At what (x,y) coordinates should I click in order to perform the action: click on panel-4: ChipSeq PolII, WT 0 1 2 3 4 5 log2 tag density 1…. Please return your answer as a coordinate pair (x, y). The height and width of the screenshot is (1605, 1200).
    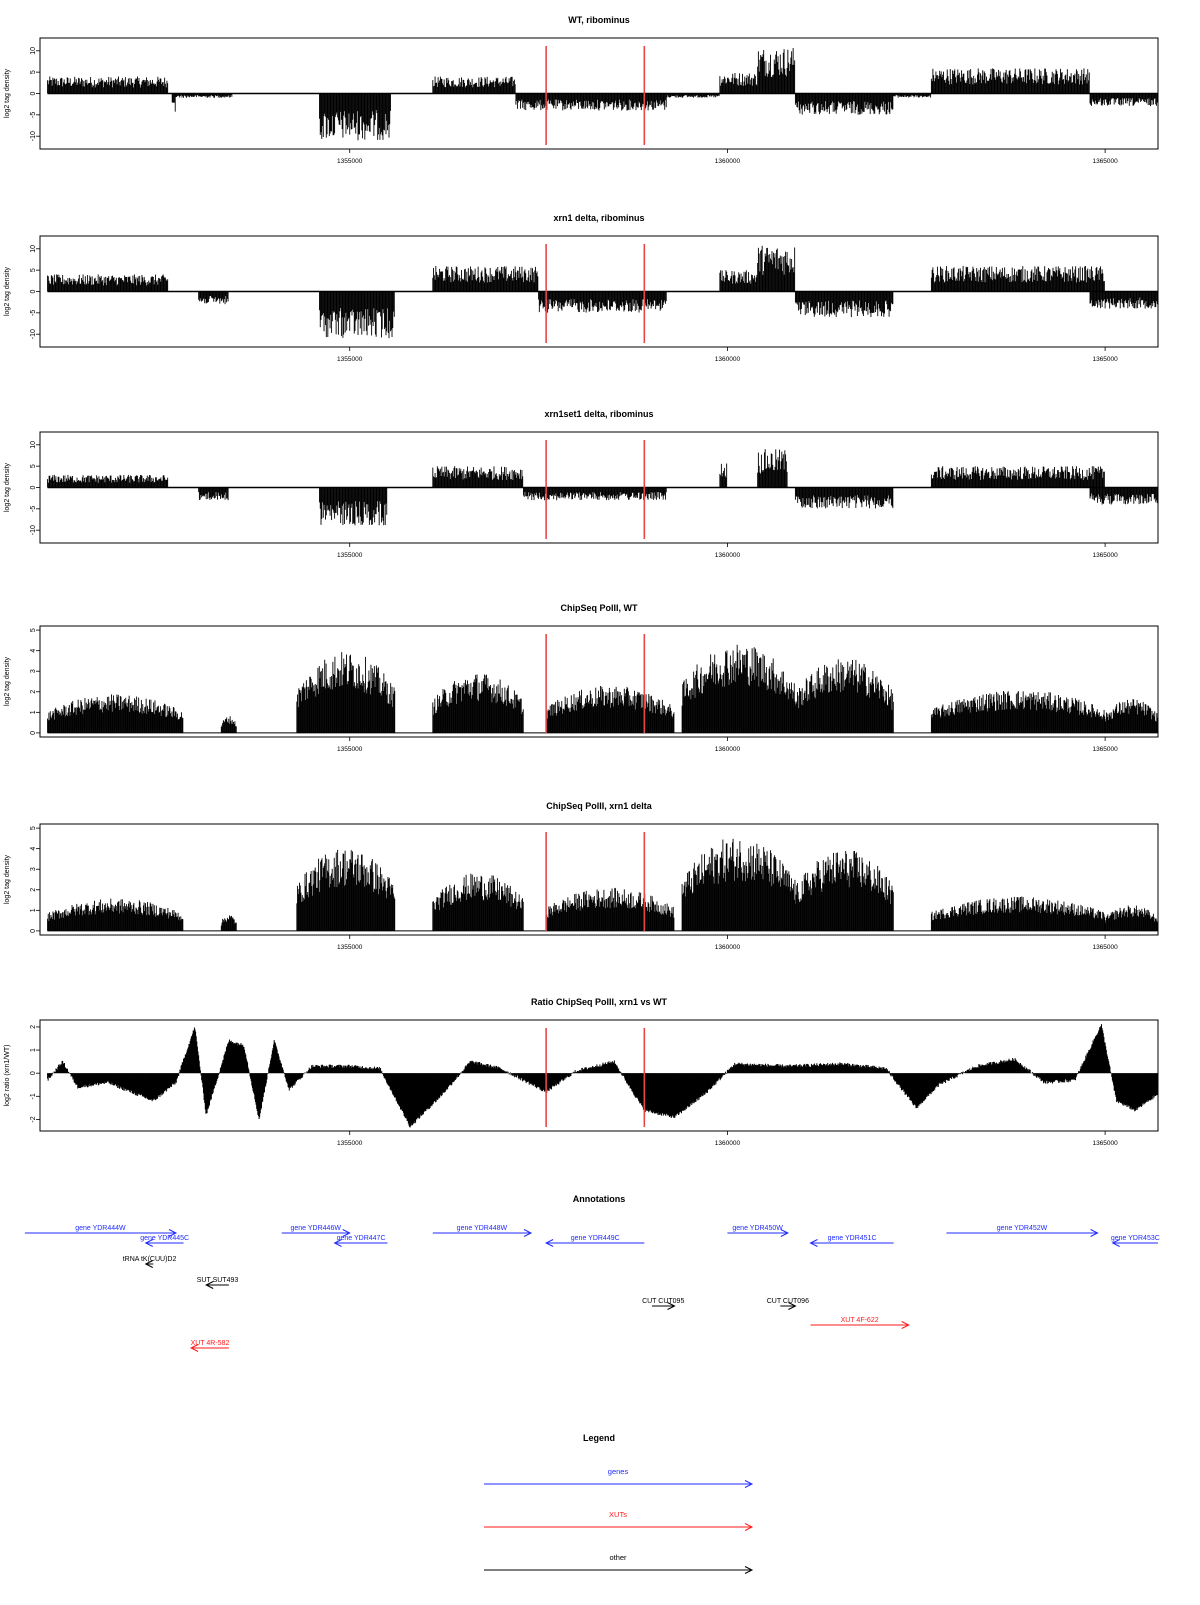
    Looking at the image, I should click on (581, 678).